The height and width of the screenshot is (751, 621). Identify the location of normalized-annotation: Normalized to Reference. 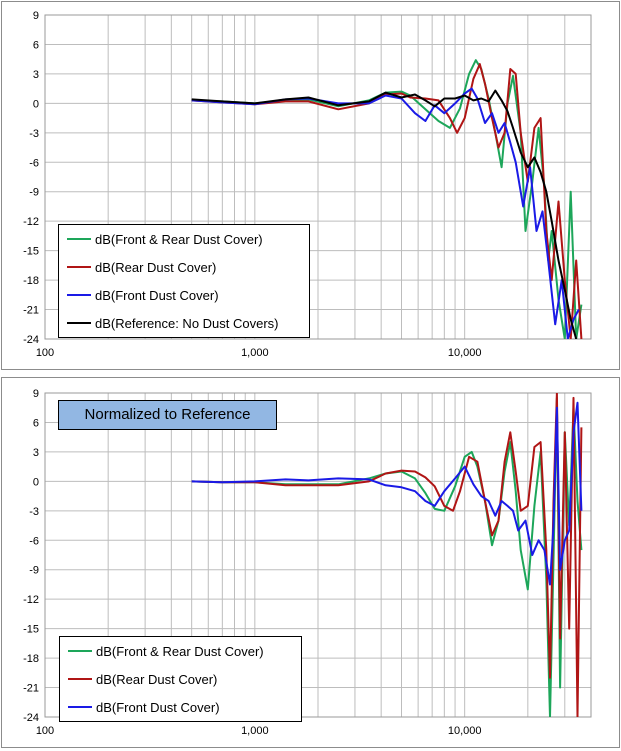
(167, 415).